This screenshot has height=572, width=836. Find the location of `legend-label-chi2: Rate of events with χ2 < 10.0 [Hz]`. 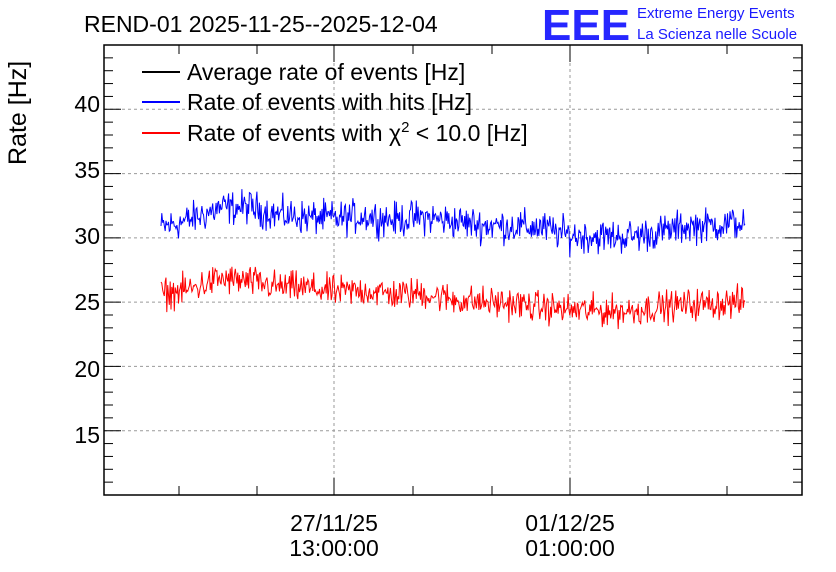

legend-label-chi2: Rate of events with χ2 < 10.0 [Hz] is located at coordinates (357, 132).